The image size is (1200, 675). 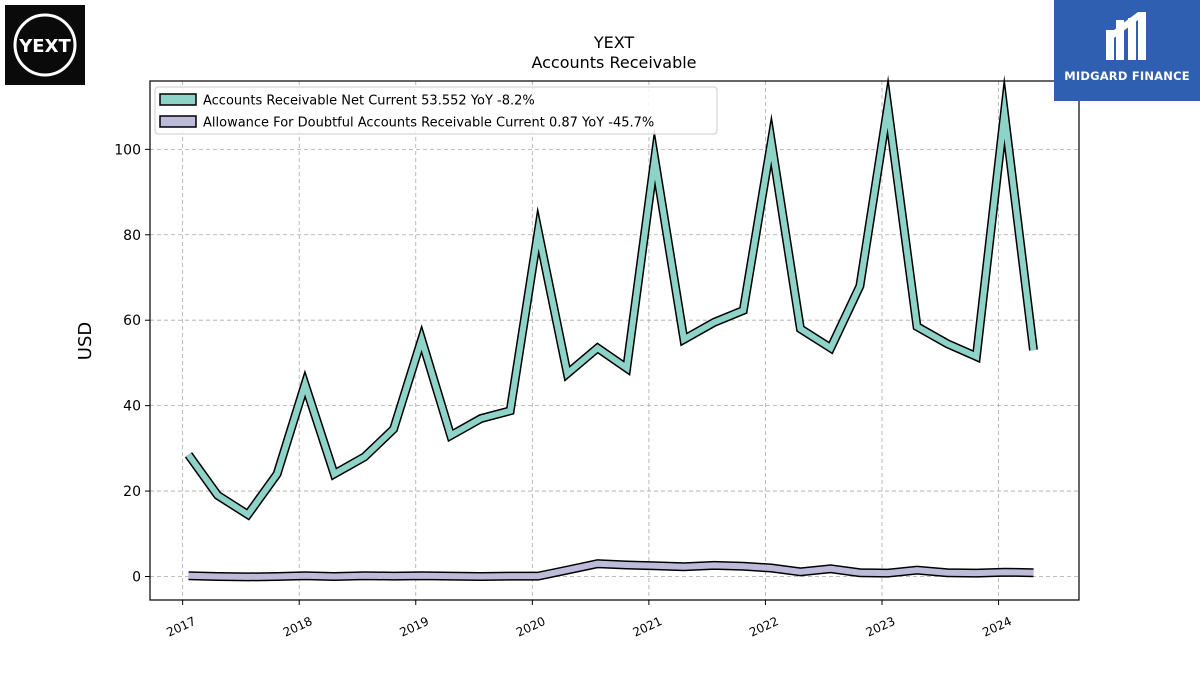 I want to click on x-tick-label: 2018, so click(x=298, y=627).